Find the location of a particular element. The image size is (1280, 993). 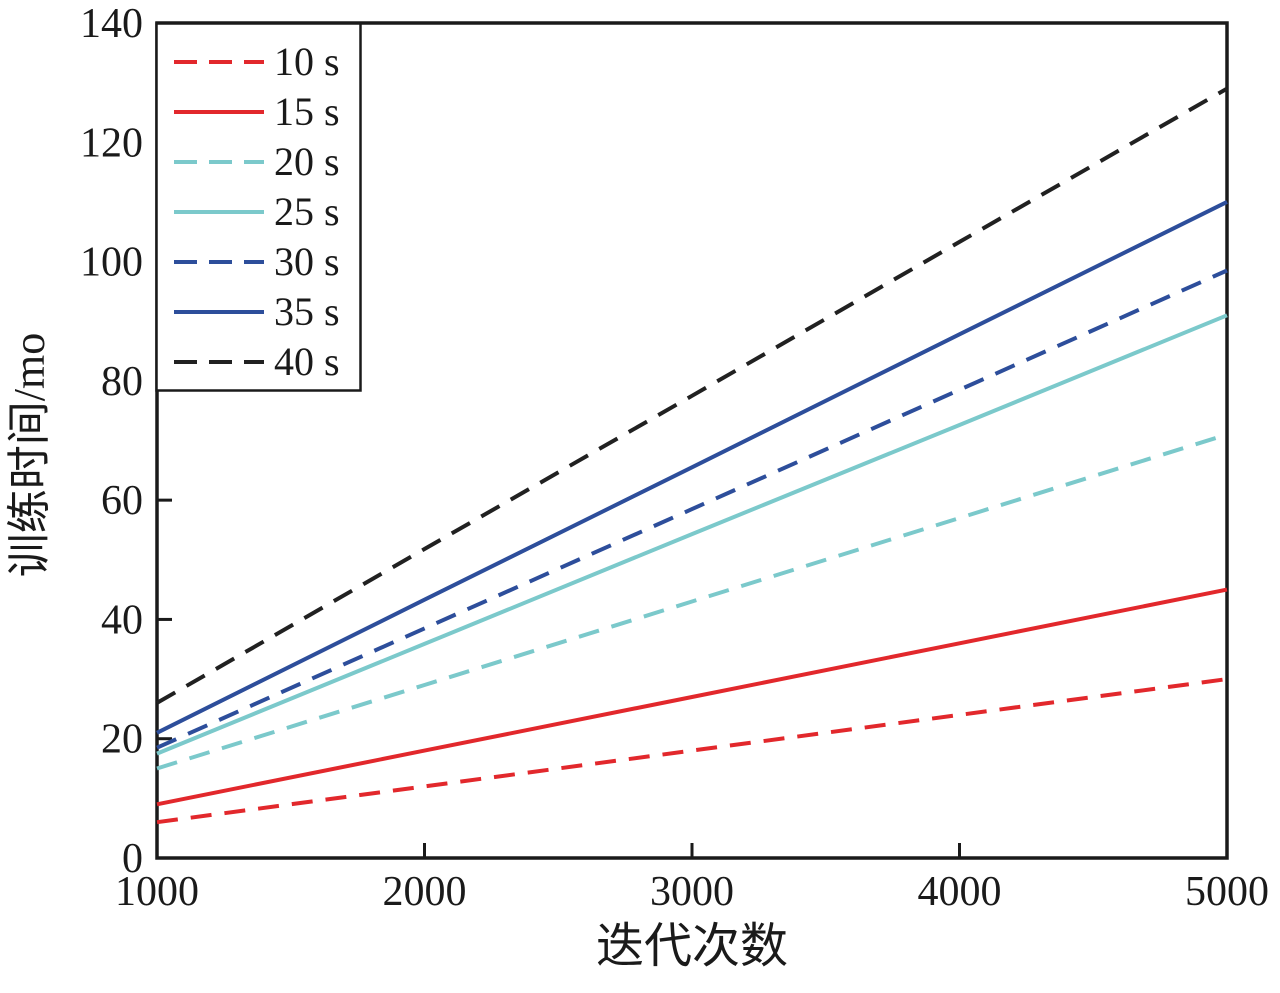

legend-label-25s: 25 s is located at coordinates (307, 211).